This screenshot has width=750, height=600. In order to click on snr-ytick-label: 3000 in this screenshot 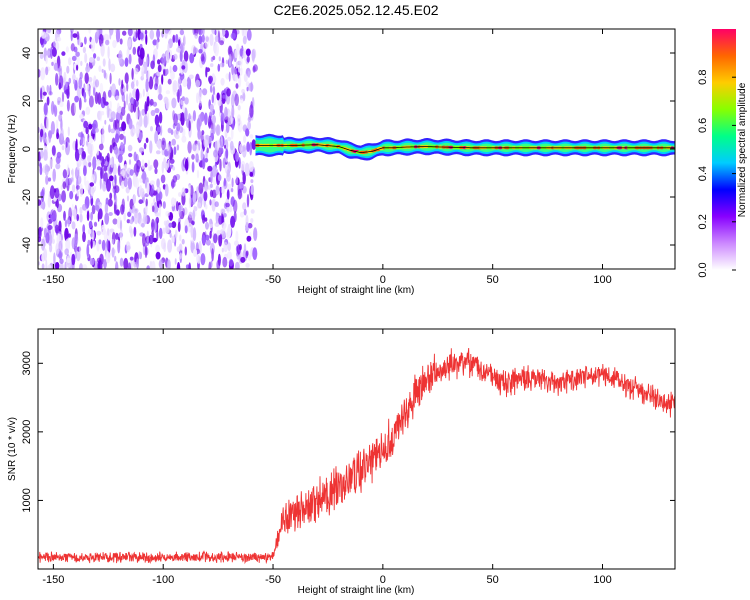, I will do `click(27, 363)`.